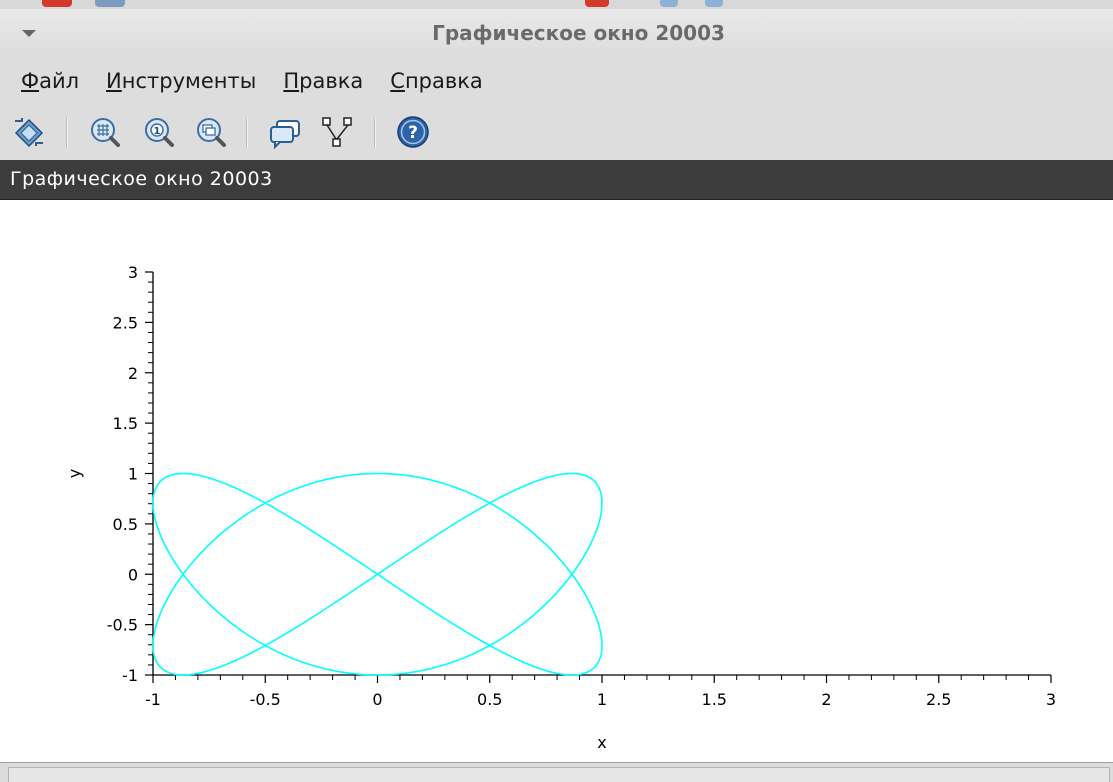  Describe the element at coordinates (141, 179) in the screenshot. I see `figure-title: Графическое окно 20003` at that location.